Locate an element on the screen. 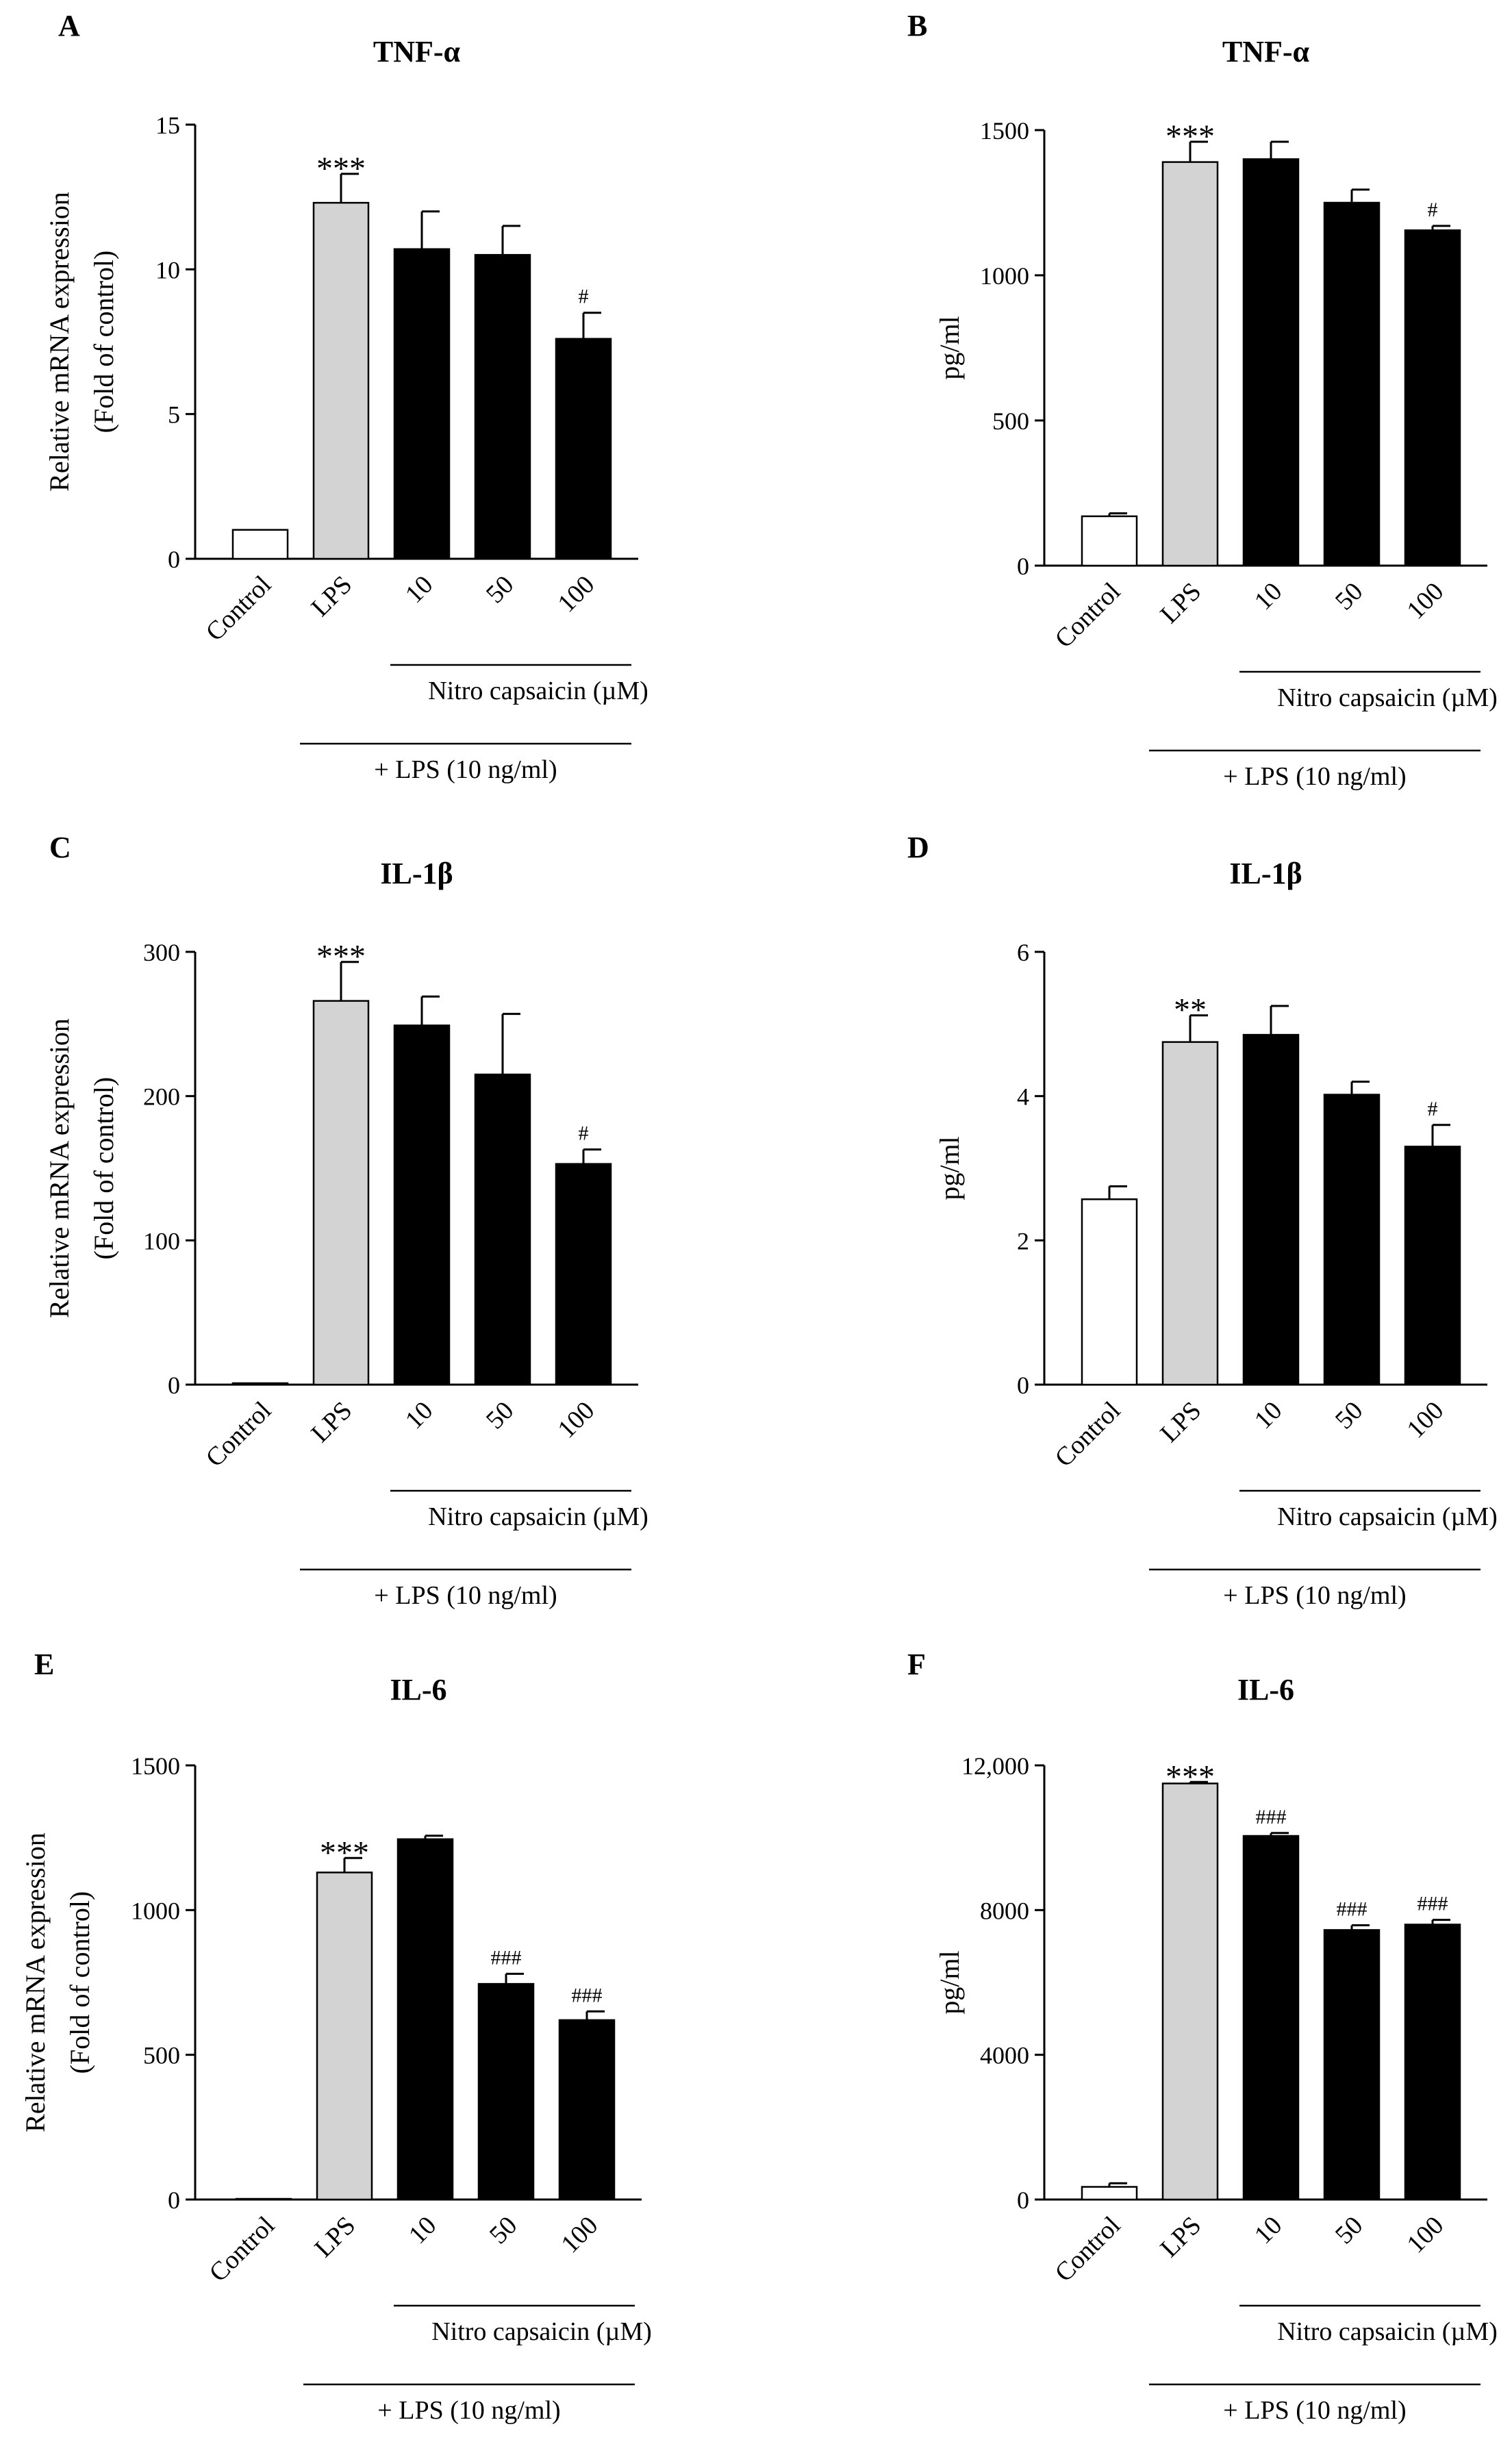 The width and height of the screenshot is (1512, 2457). y-tick-label: 200 is located at coordinates (161, 1097).